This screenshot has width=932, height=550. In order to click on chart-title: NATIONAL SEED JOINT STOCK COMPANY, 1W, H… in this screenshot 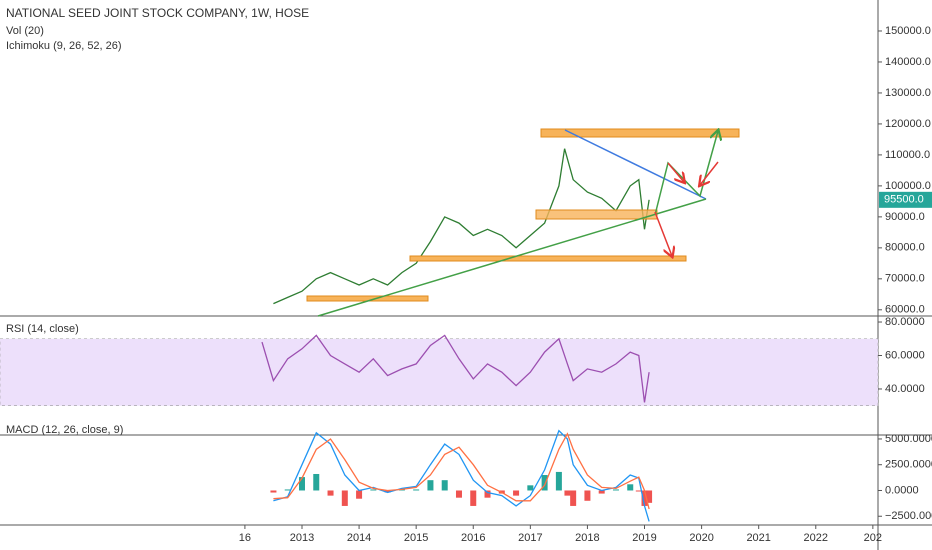, I will do `click(157, 13)`.